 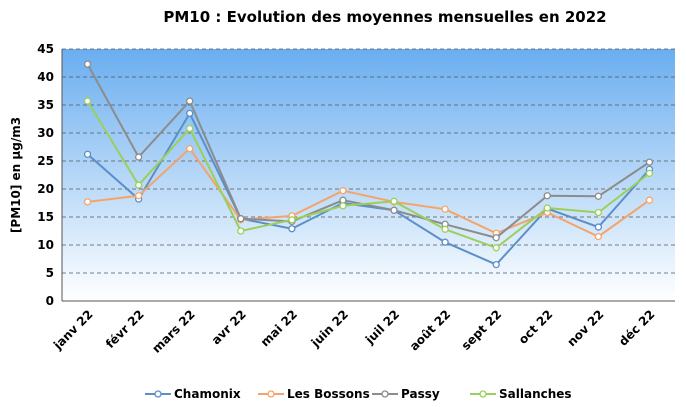 What do you see at coordinates (45, 189) in the screenshot?
I see `y-tick-label: 20` at bounding box center [45, 189].